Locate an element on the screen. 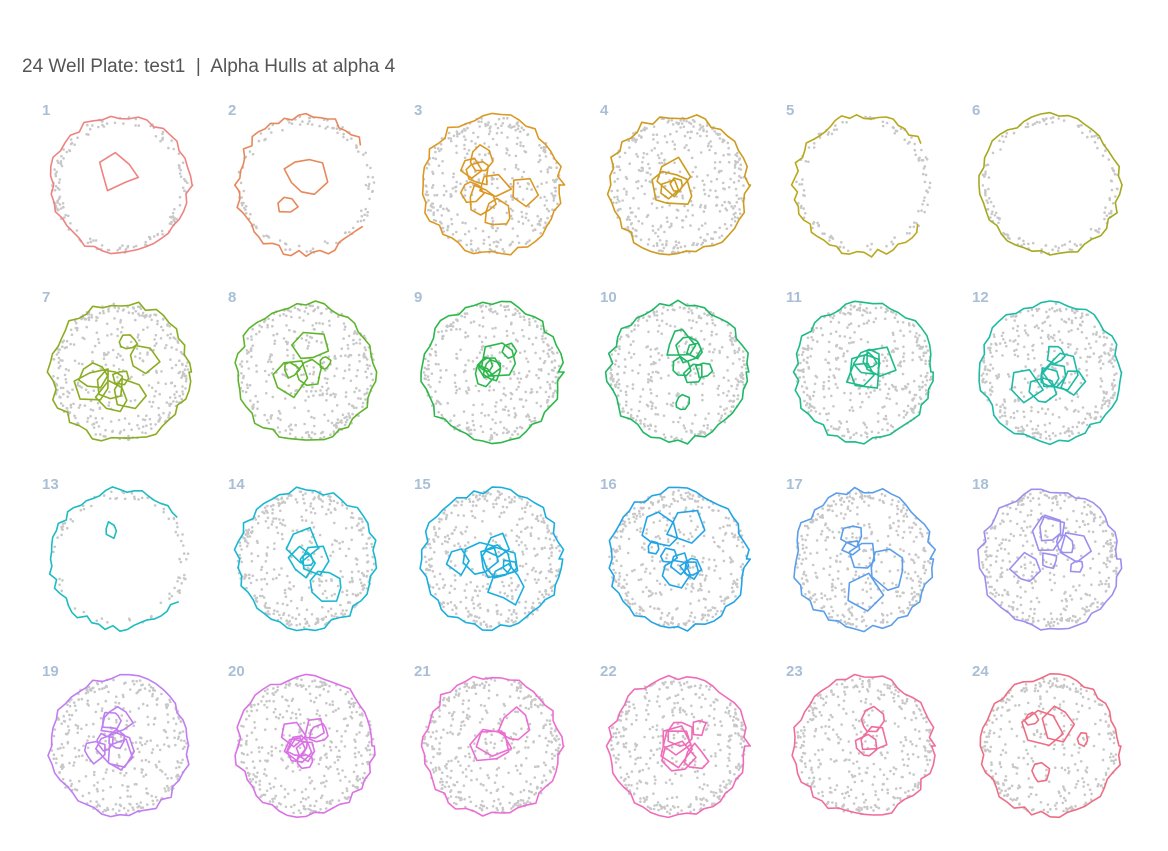  well-label: 9 is located at coordinates (418, 297).